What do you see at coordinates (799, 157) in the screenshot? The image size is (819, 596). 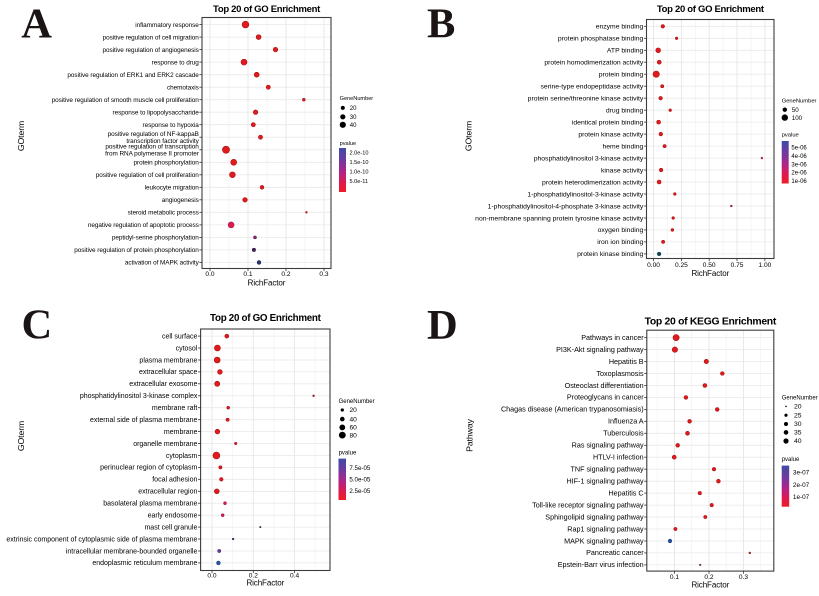 I see `svg-text: 4e-06` at bounding box center [799, 157].